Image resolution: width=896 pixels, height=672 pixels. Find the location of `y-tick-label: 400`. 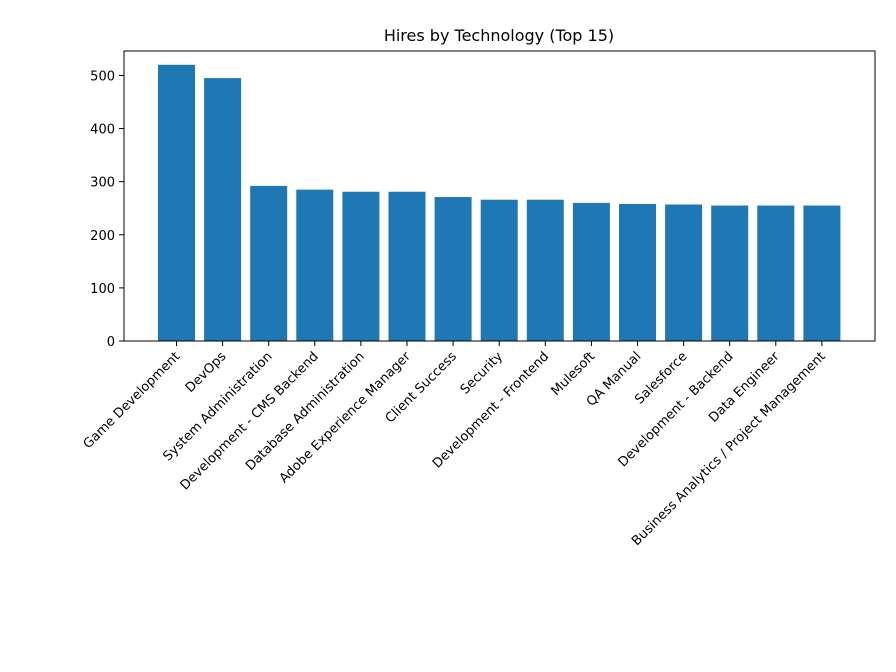

y-tick-label: 400 is located at coordinates (102, 130).